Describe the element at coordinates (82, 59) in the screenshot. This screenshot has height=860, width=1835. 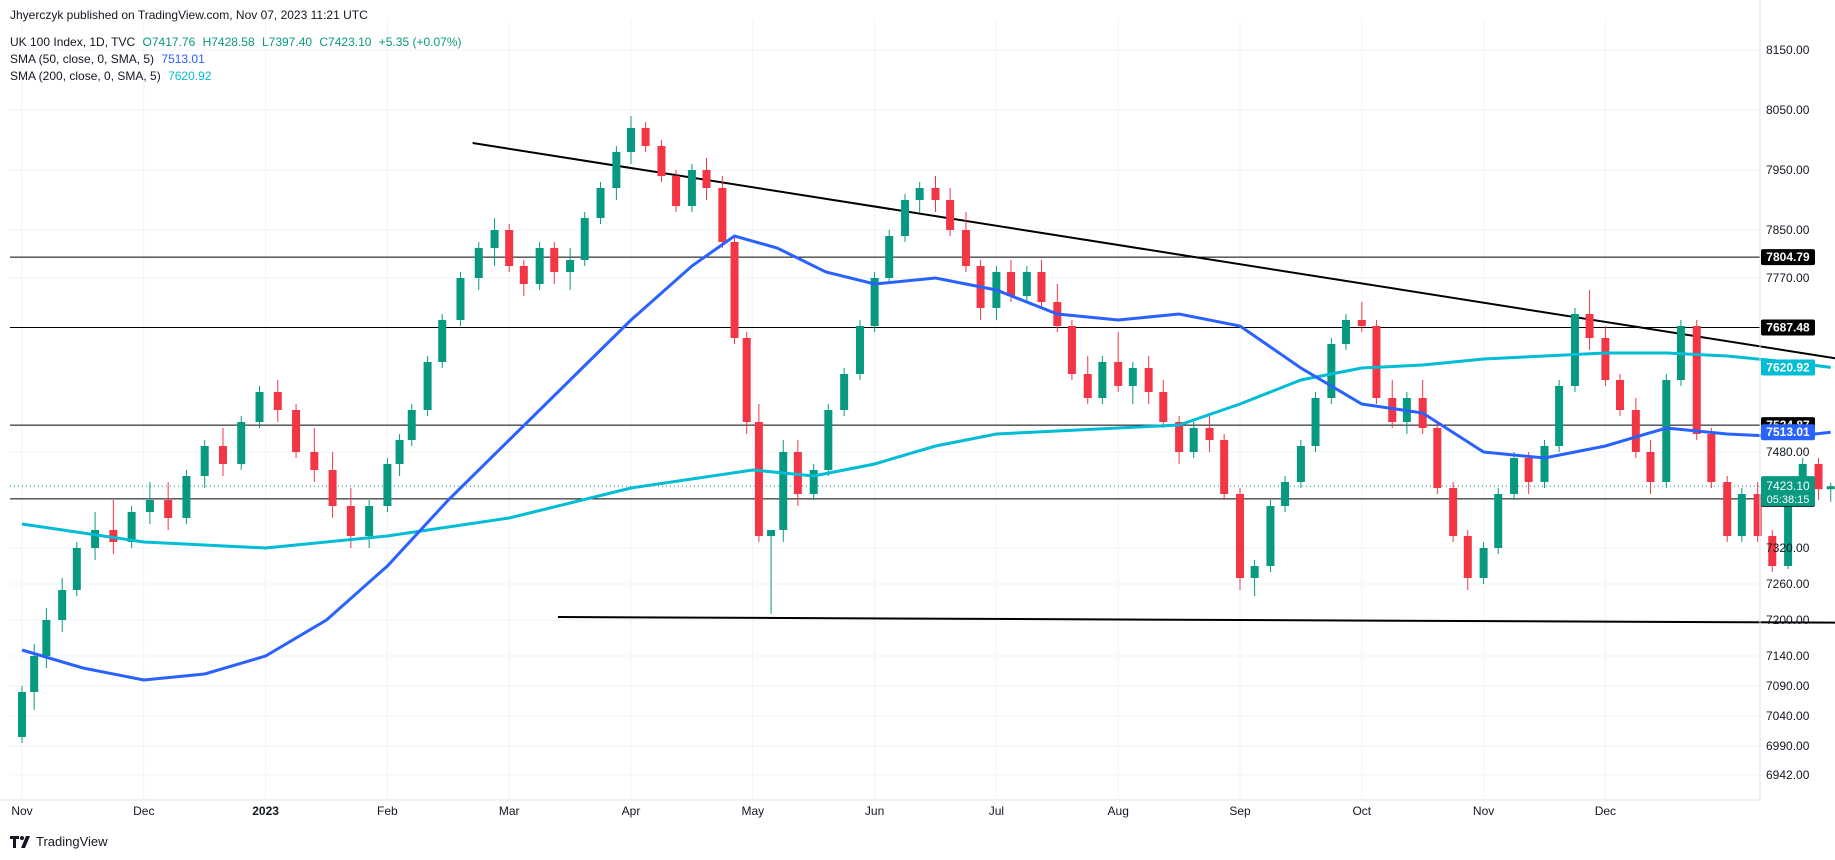
I see `sma50-label: SMA (50, close, 0, SMA, 5)` at that location.